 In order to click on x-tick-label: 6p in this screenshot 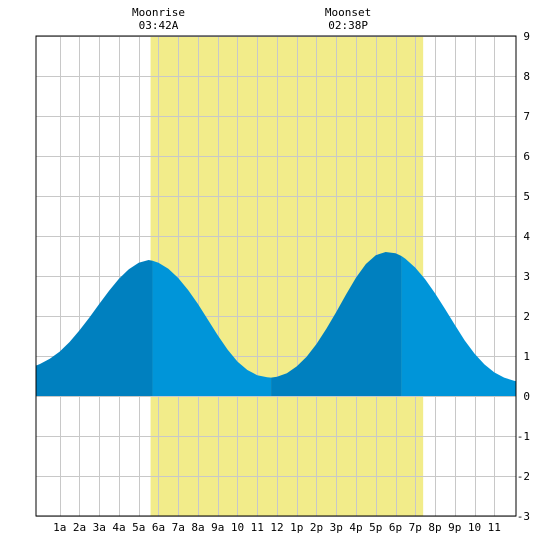, I will do `click(395, 527)`.